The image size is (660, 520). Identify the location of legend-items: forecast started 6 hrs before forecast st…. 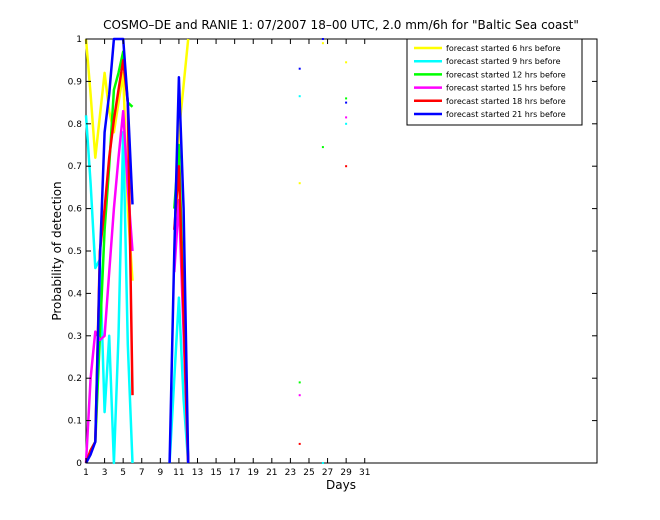
(490, 81).